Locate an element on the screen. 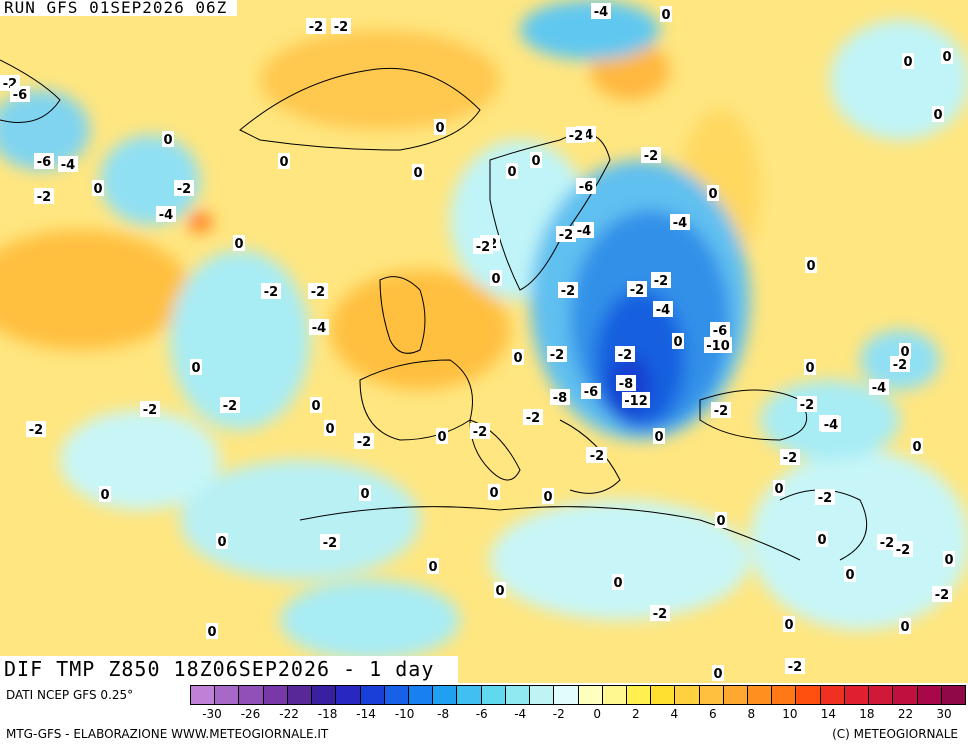 Image resolution: width=968 pixels, height=745 pixels. contour-value-label: -8 is located at coordinates (560, 397).